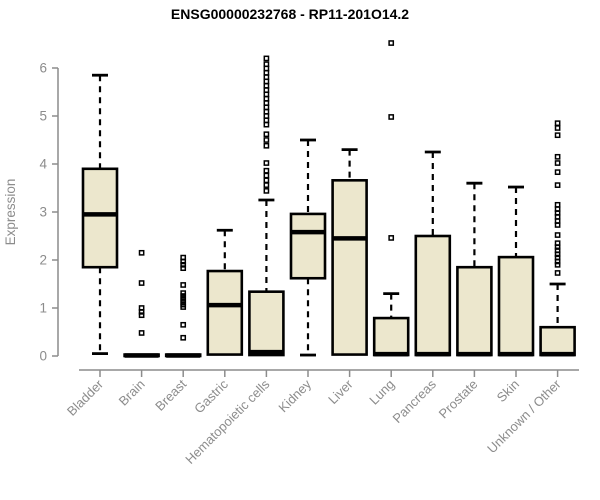 This screenshot has height=500, width=600. I want to click on y-tick-label: 1, so click(43, 308).